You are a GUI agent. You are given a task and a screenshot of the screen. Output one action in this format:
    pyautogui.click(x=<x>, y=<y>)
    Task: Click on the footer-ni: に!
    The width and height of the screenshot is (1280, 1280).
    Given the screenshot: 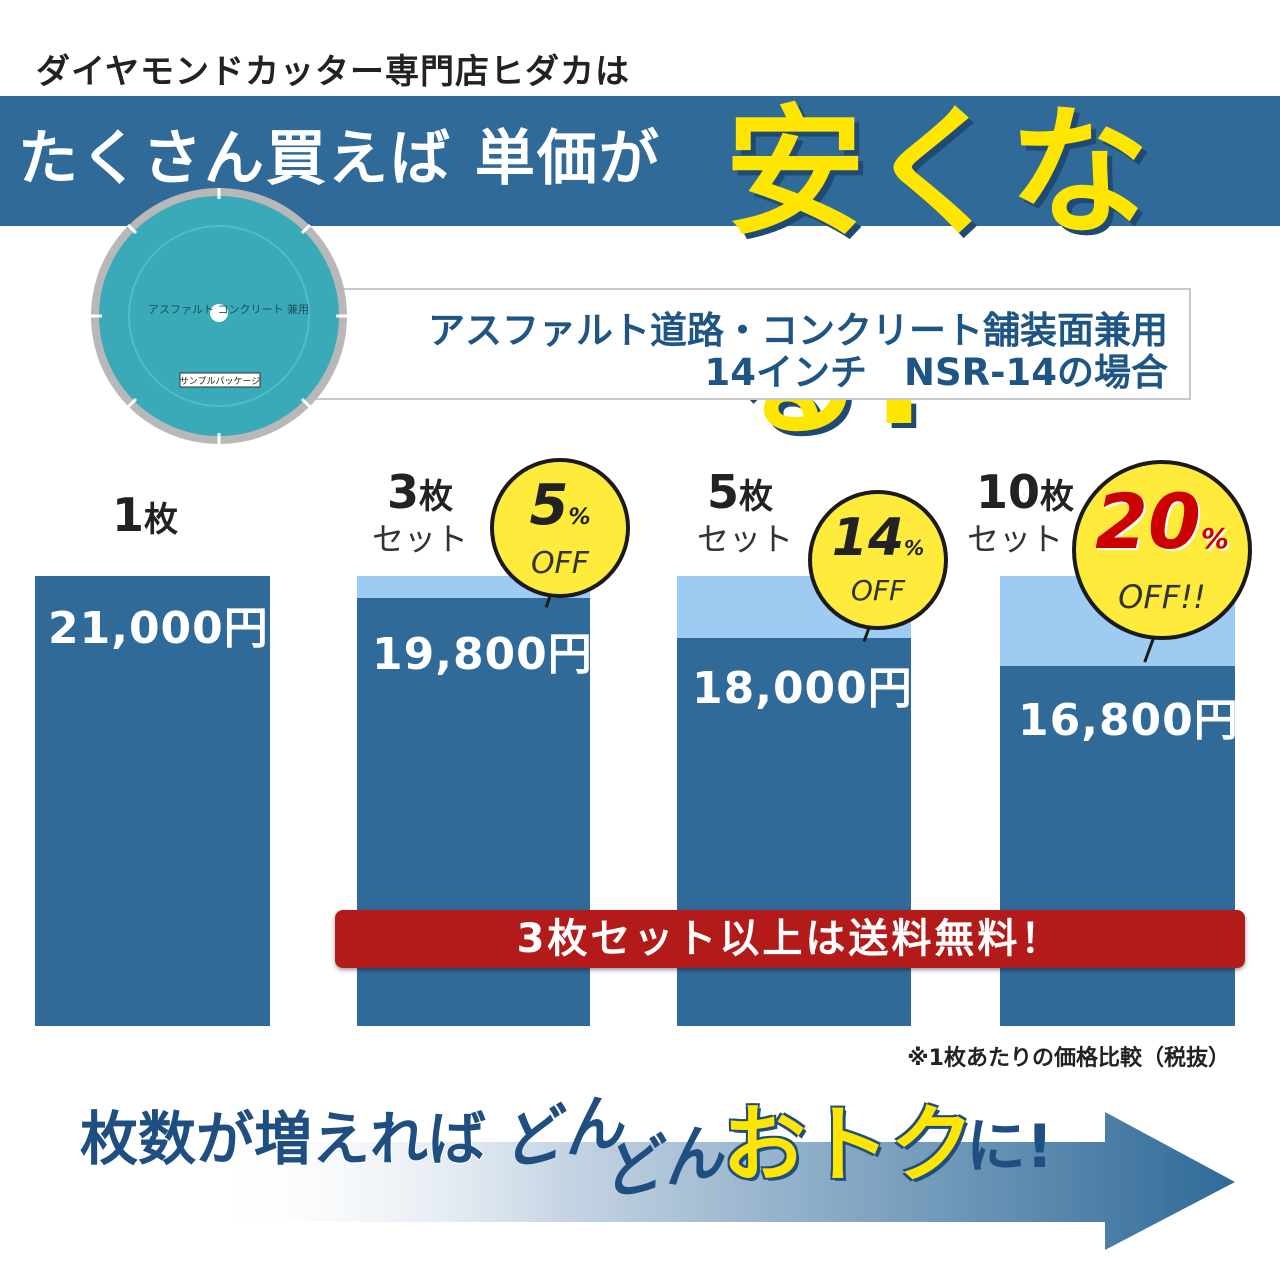 What is the action you would take?
    pyautogui.click(x=1010, y=1147)
    